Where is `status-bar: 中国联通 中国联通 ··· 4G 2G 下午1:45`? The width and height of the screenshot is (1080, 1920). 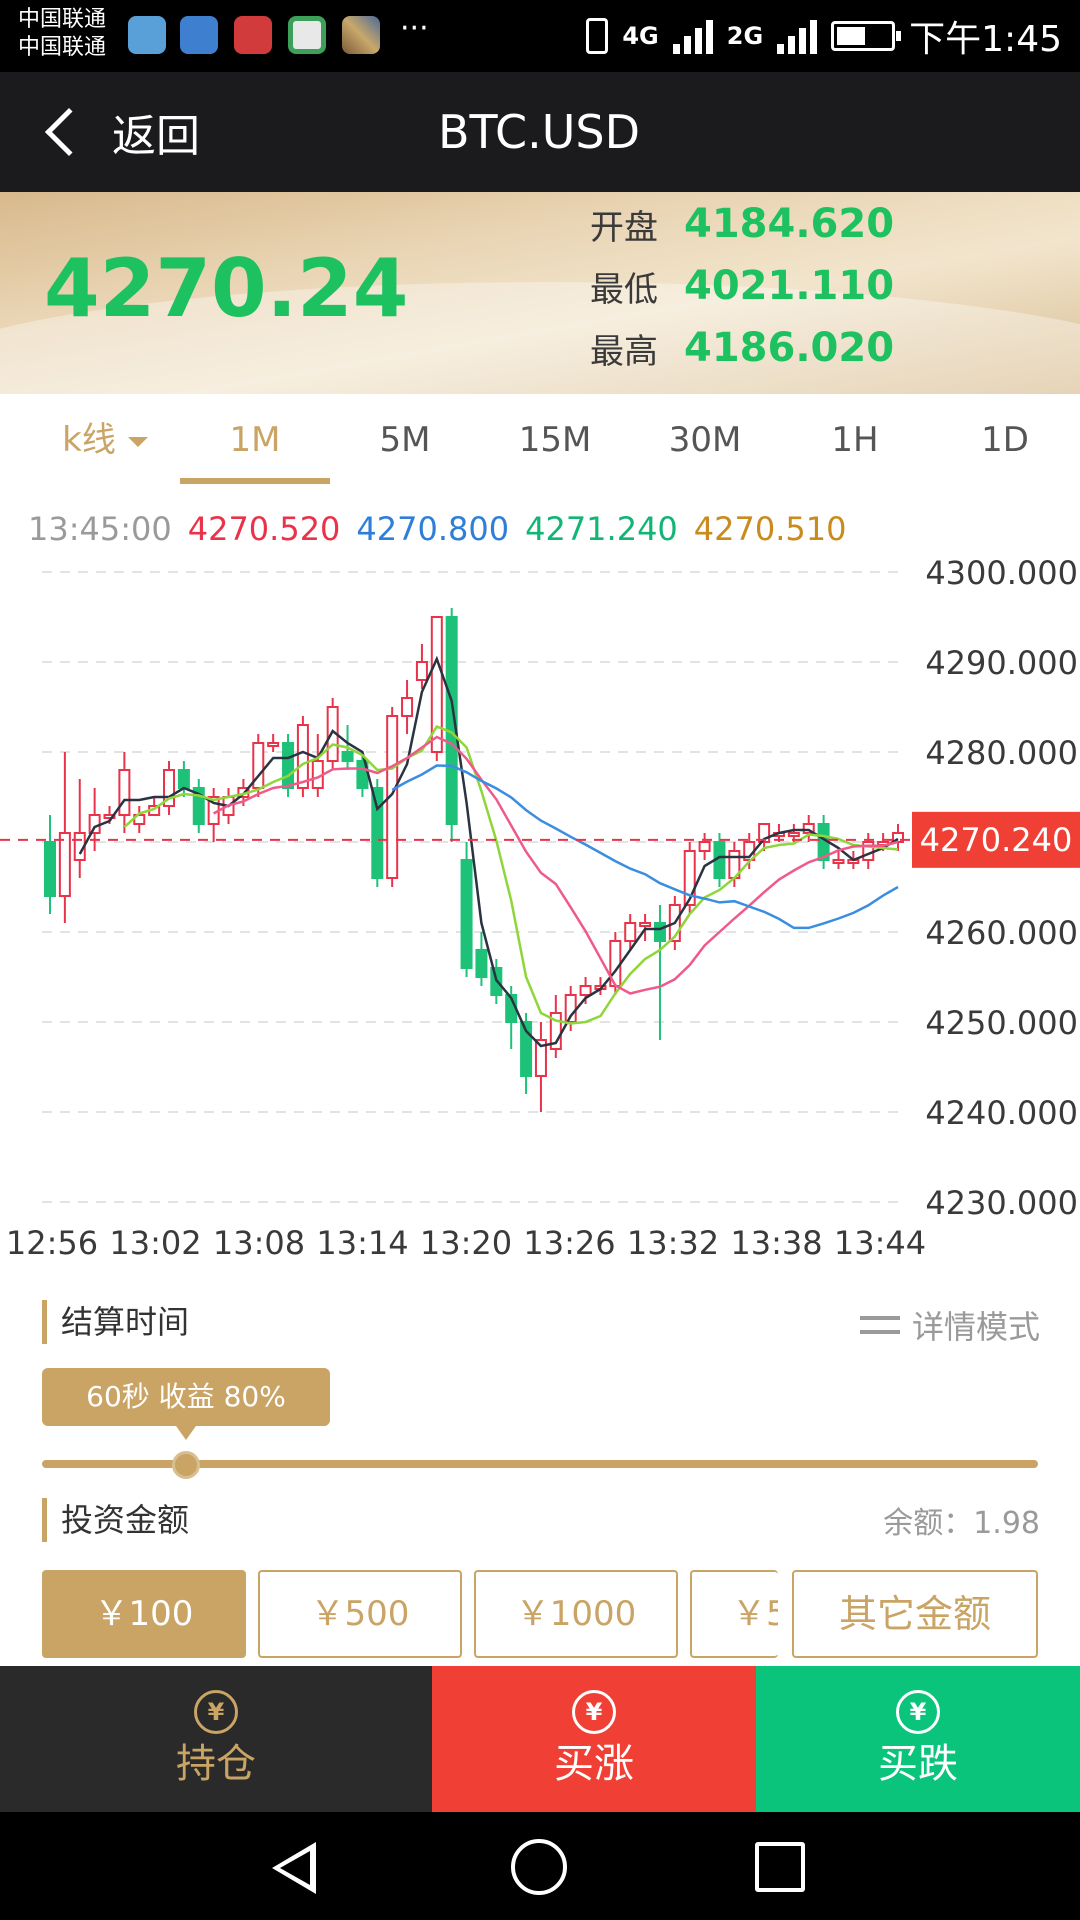 status-bar: 中国联通 中国联通 ··· 4G 2G 下午1:45 is located at coordinates (540, 36).